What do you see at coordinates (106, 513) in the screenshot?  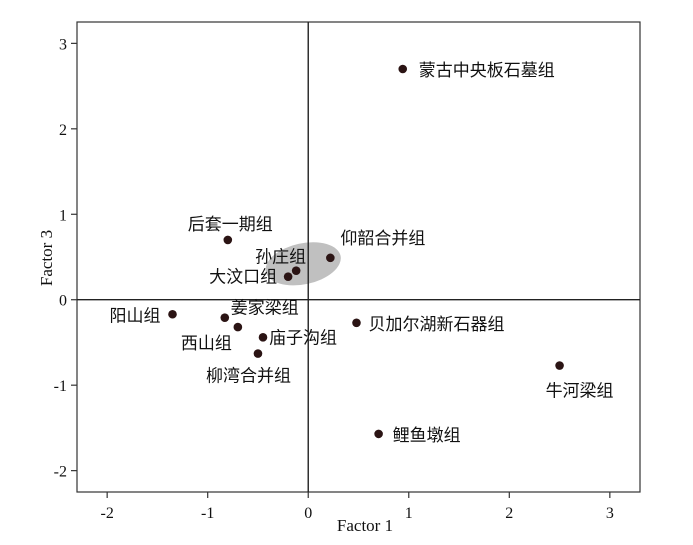 I see `x-tick-label: -2` at bounding box center [106, 513].